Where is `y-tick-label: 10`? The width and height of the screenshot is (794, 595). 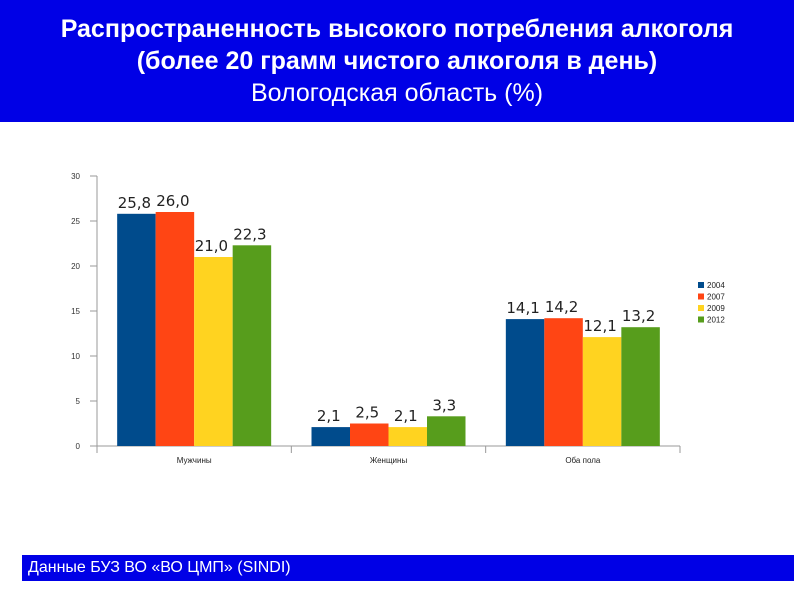 y-tick-label: 10 is located at coordinates (75, 356).